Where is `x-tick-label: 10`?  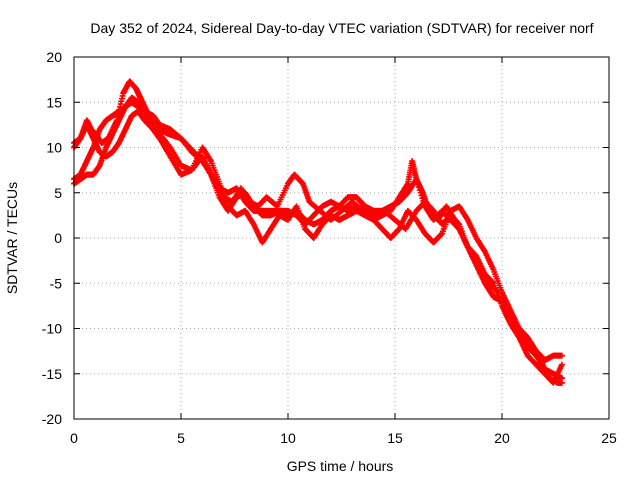
x-tick-label: 10 is located at coordinates (288, 438).